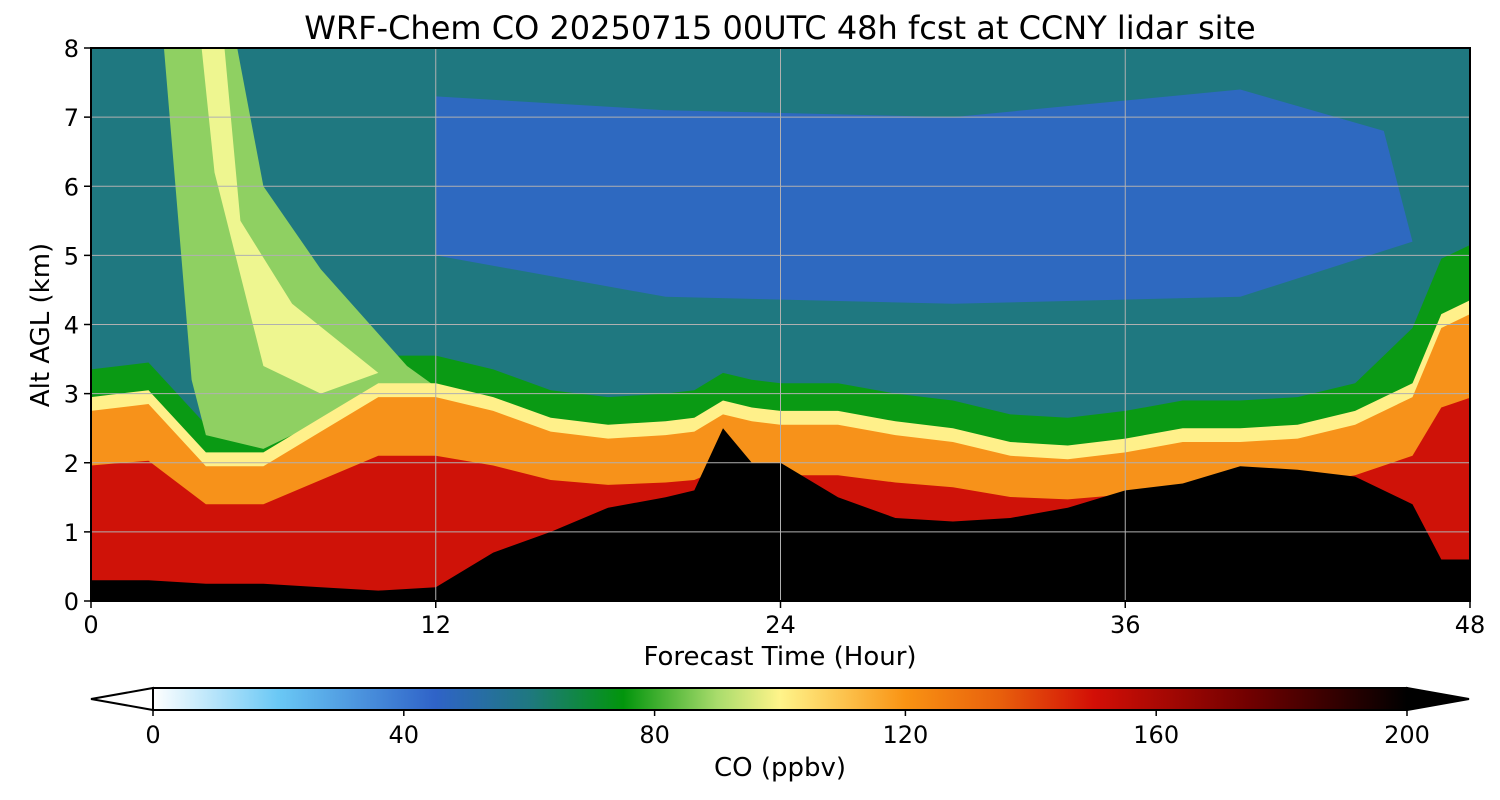  Describe the element at coordinates (1125, 625) in the screenshot. I see `x-tick-label-3: 36` at that location.